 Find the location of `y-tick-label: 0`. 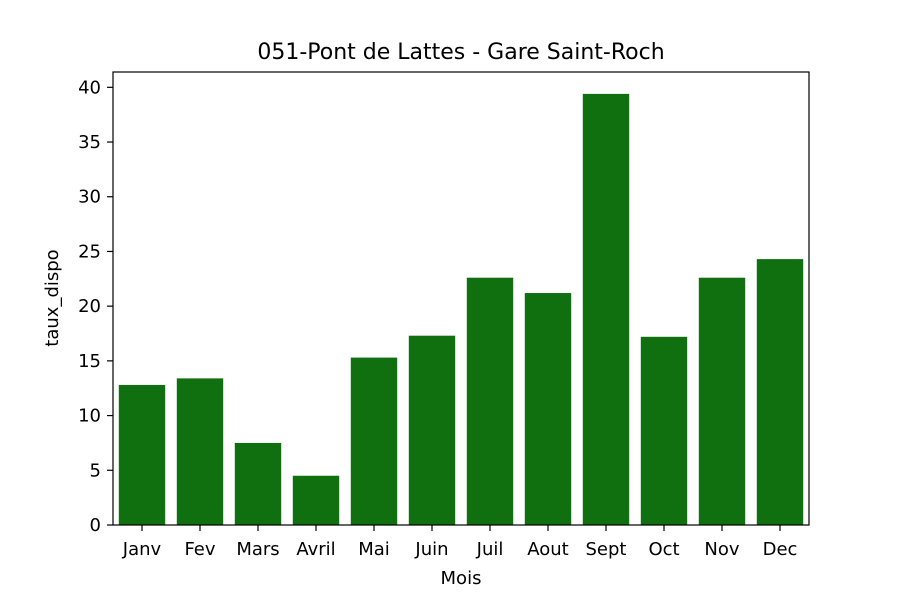

y-tick-label: 0 is located at coordinates (95, 525).